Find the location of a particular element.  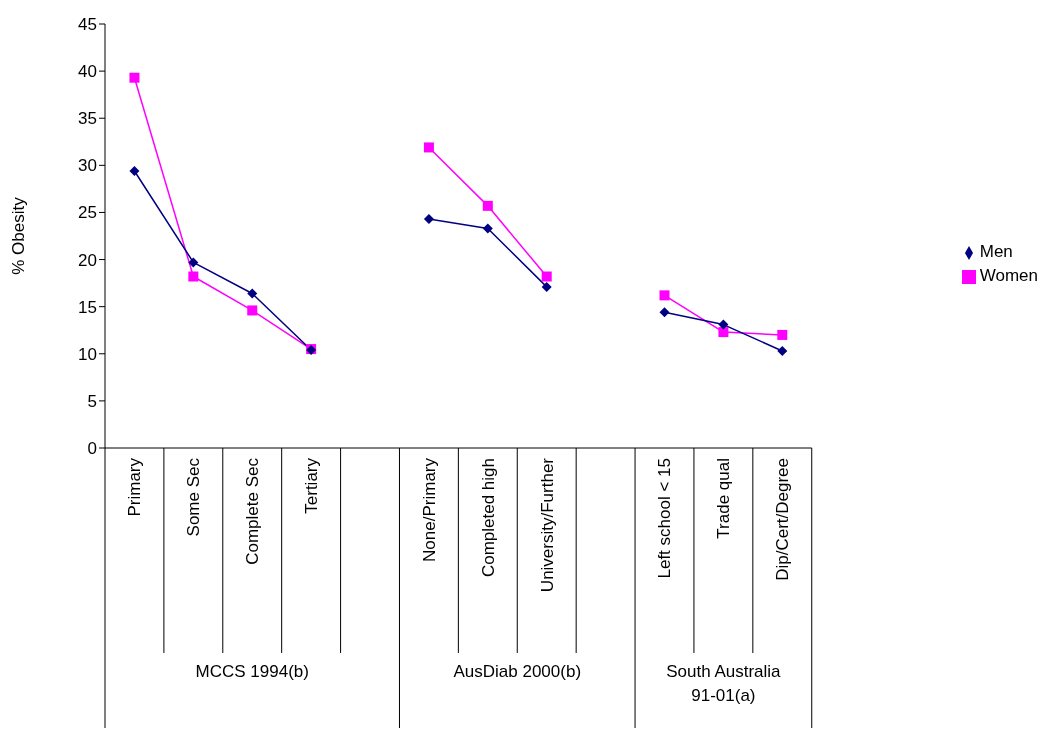

y-tick-label: 5 is located at coordinates (92, 401).